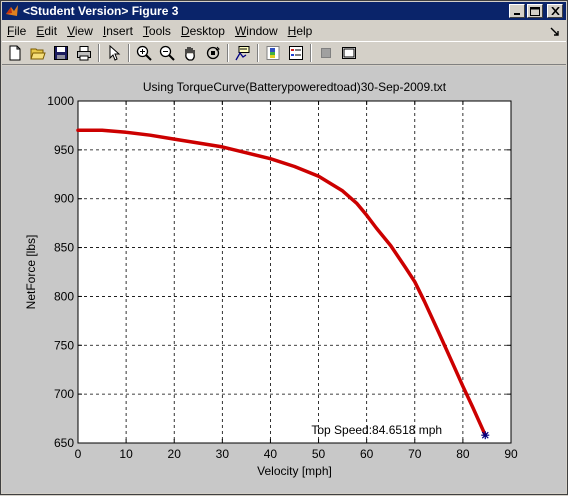 The width and height of the screenshot is (568, 496). What do you see at coordinates (284, 11) in the screenshot?
I see `title-bar: <Student Version> Figure 3` at bounding box center [284, 11].